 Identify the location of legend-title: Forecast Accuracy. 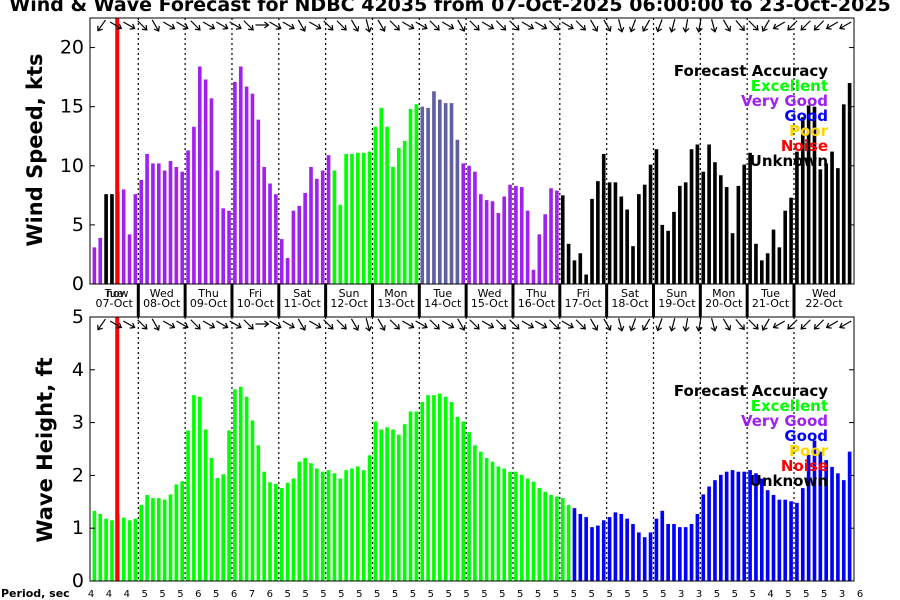
(751, 391).